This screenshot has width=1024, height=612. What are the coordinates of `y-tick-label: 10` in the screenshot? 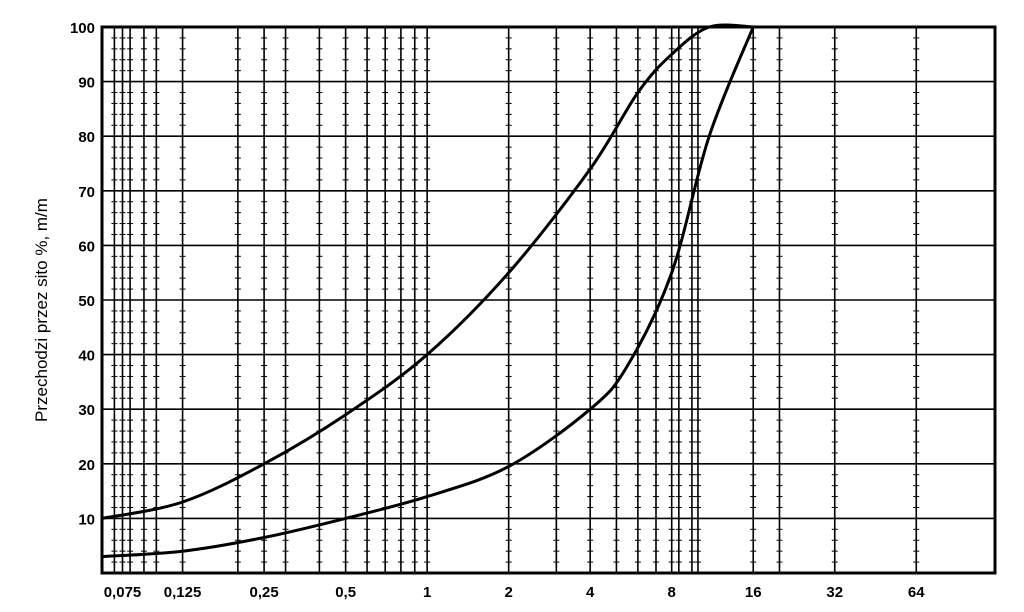 It's located at (86, 519).